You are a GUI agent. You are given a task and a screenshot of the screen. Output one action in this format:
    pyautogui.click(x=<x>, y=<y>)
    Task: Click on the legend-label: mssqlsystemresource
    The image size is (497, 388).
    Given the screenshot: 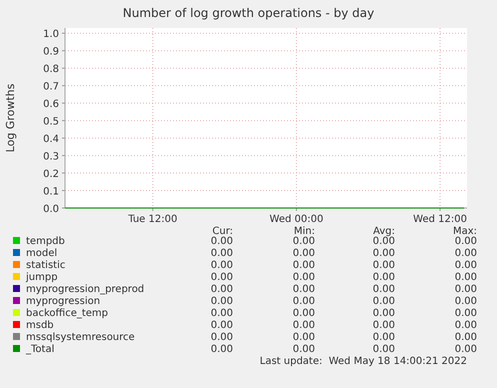 What is the action you would take?
    pyautogui.click(x=80, y=337)
    